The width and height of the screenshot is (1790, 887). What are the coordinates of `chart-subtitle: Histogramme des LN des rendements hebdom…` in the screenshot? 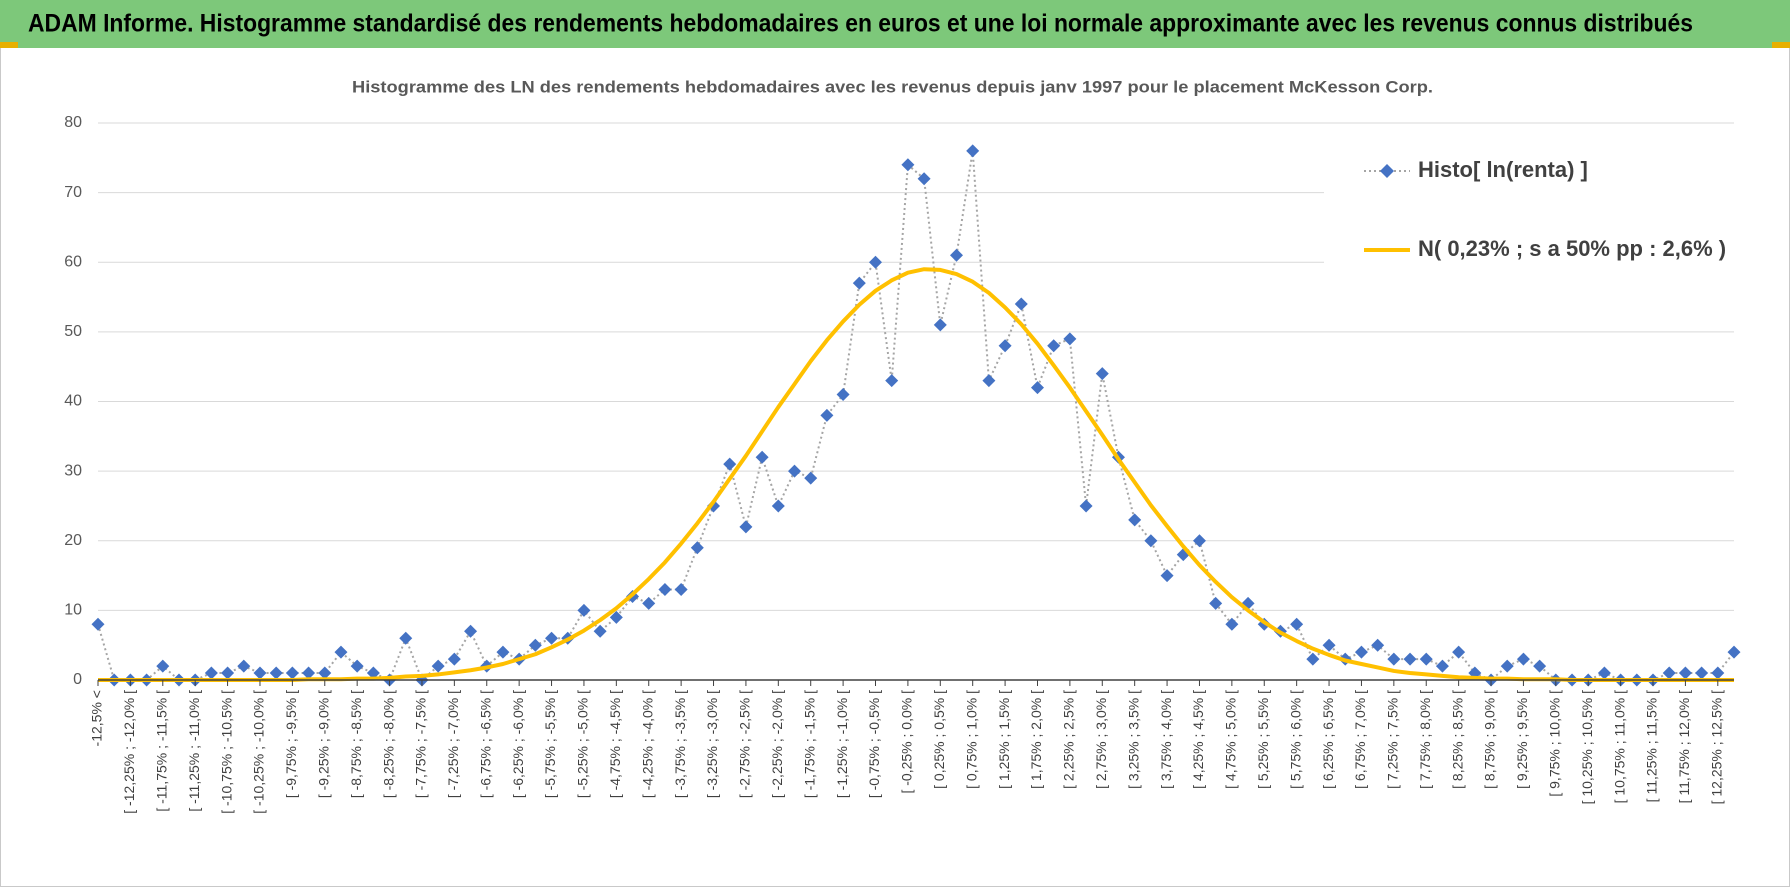 It's located at (892, 86).